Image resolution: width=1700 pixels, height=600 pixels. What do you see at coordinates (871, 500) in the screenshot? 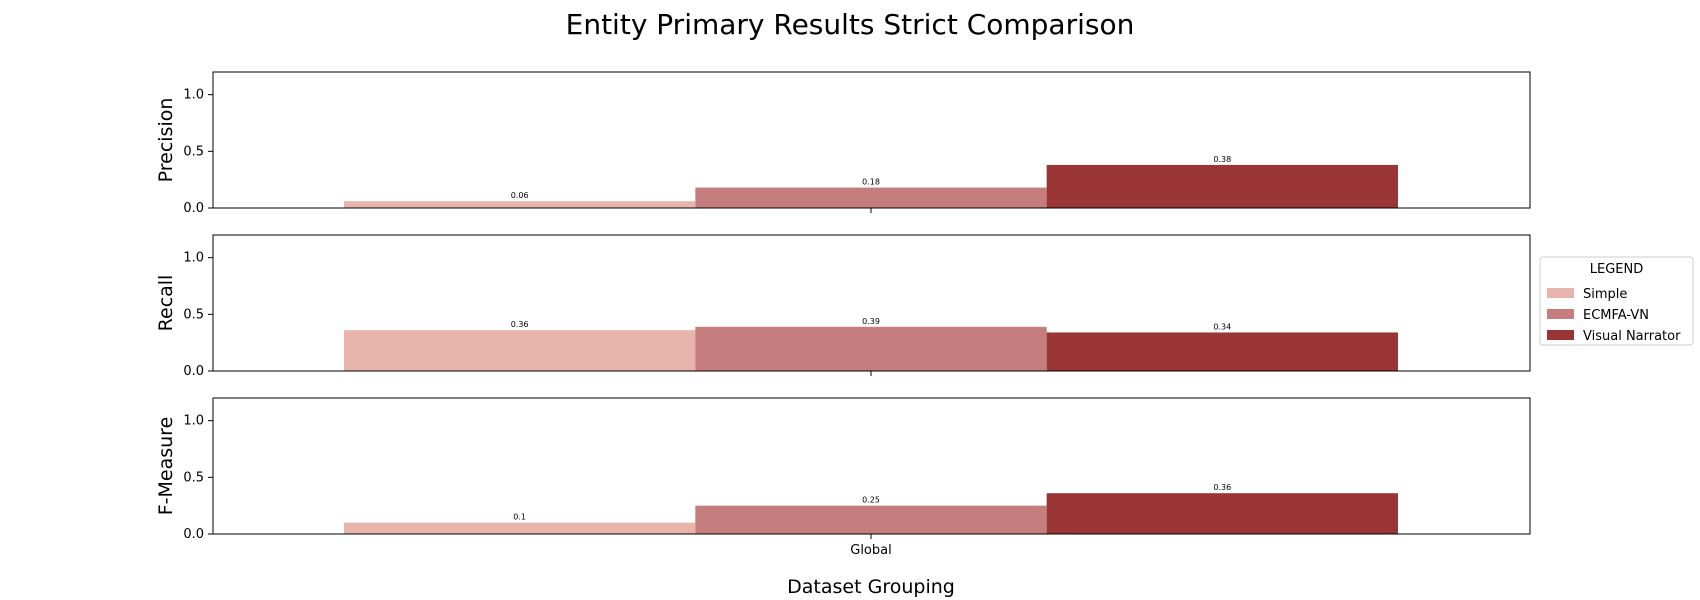
I see `data-label: 0.25` at bounding box center [871, 500].